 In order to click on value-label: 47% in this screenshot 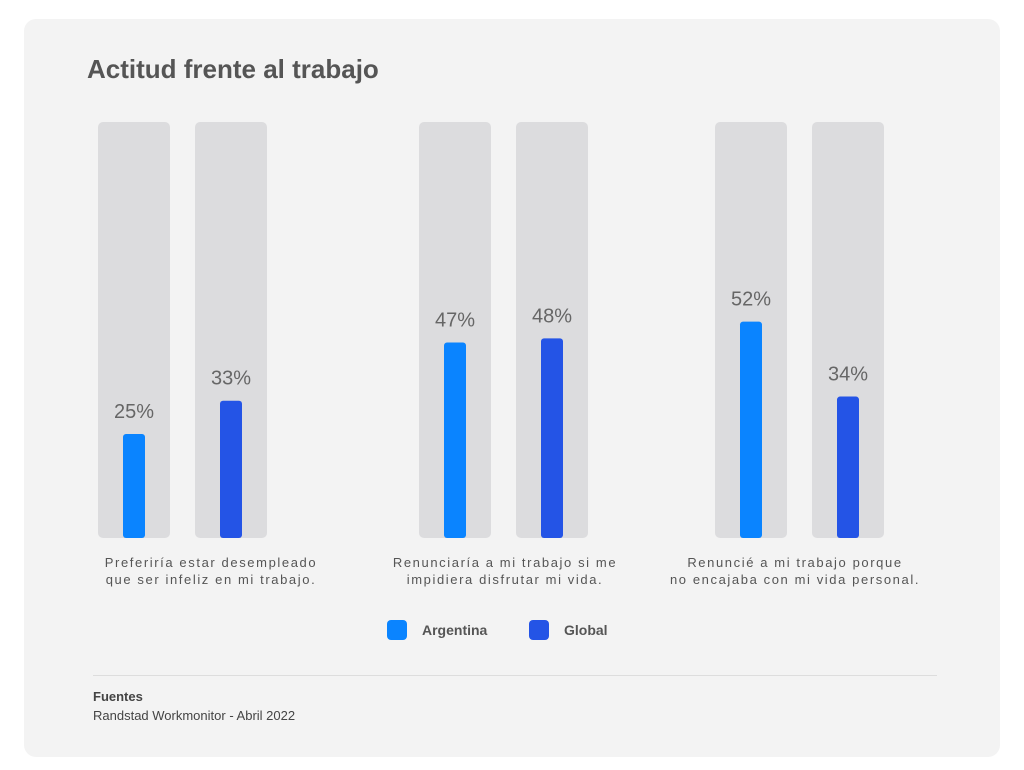, I will do `click(455, 320)`.